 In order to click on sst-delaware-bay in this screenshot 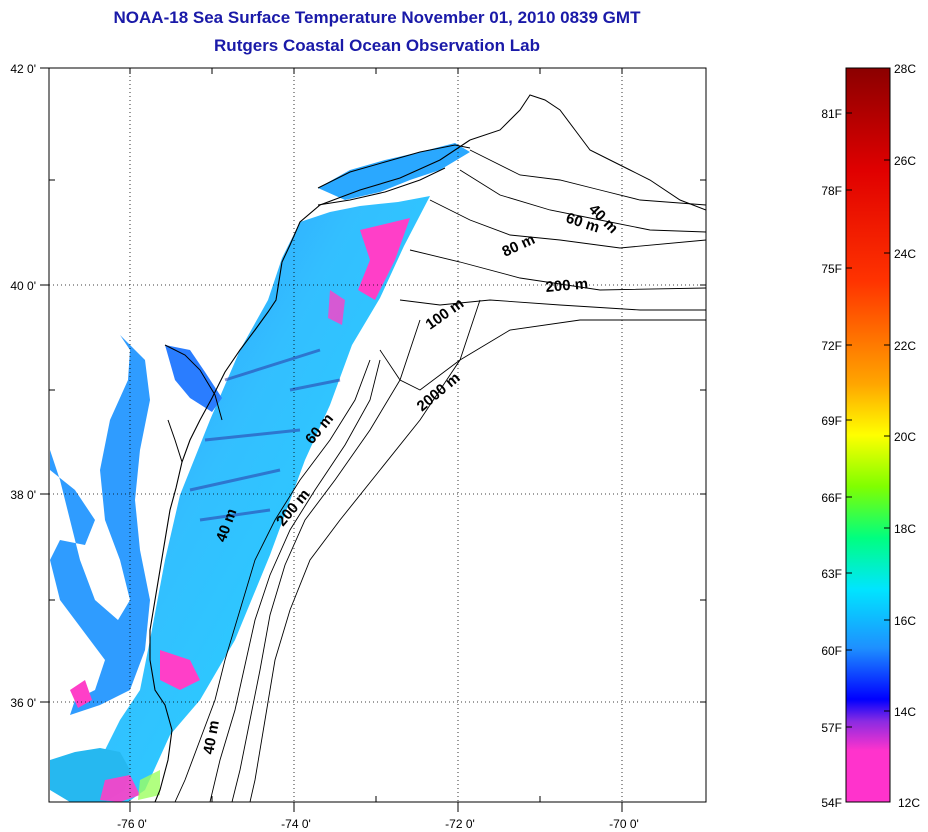, I will do `click(193, 378)`.